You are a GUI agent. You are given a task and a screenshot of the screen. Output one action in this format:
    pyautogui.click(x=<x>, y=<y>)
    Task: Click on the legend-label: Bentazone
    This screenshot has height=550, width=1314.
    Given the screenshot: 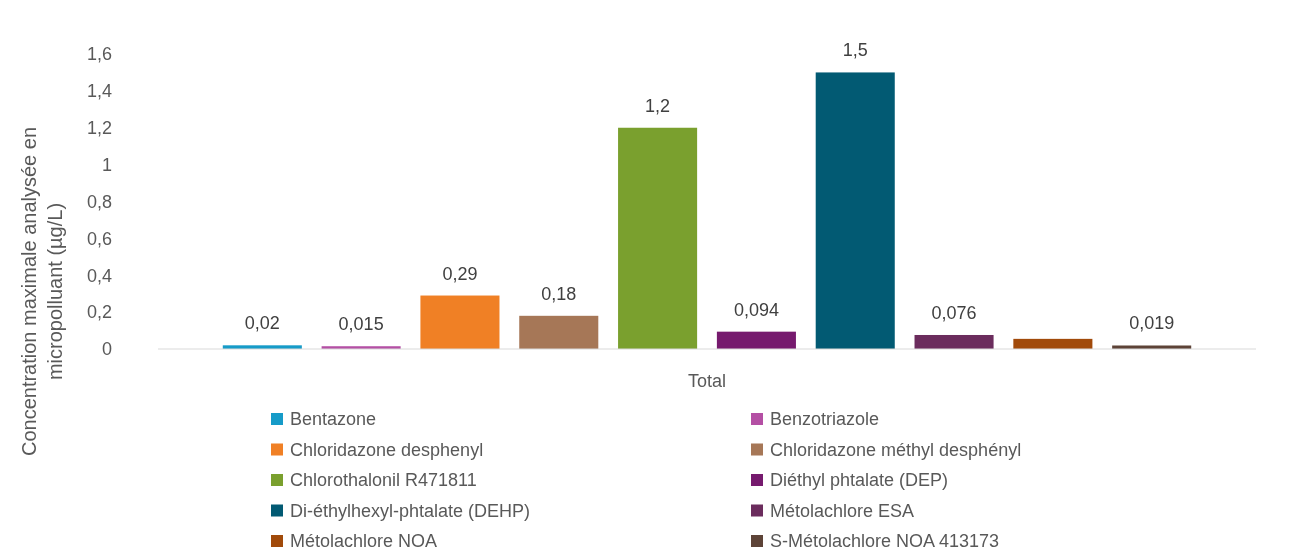 What is the action you would take?
    pyautogui.click(x=333, y=419)
    